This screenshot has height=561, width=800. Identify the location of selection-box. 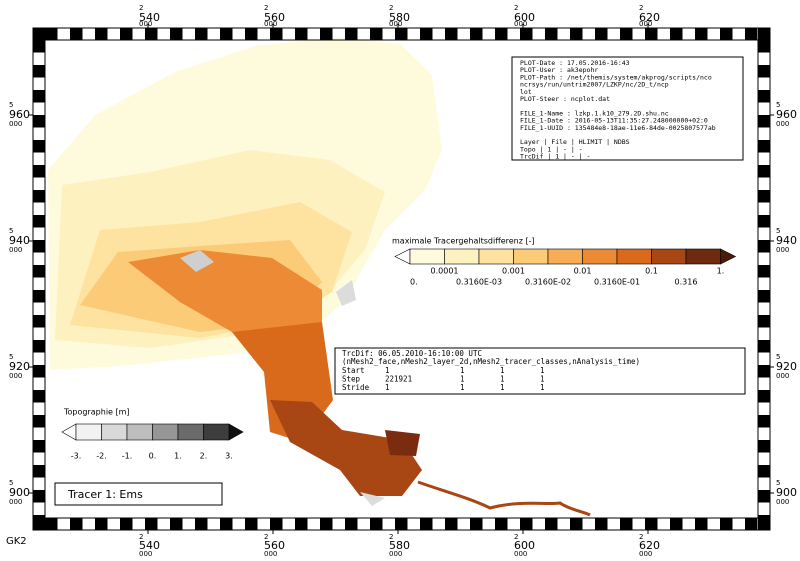
(540, 371).